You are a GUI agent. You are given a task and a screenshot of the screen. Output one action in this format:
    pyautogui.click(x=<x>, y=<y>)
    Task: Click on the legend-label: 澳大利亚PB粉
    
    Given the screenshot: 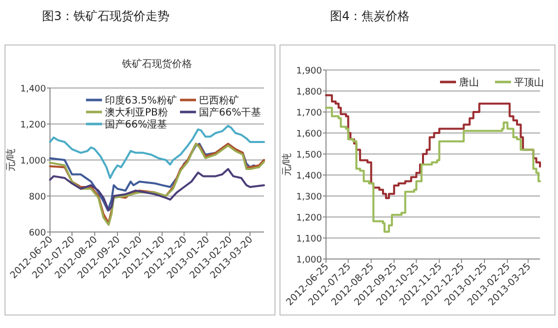 What is the action you would take?
    pyautogui.click(x=136, y=112)
    